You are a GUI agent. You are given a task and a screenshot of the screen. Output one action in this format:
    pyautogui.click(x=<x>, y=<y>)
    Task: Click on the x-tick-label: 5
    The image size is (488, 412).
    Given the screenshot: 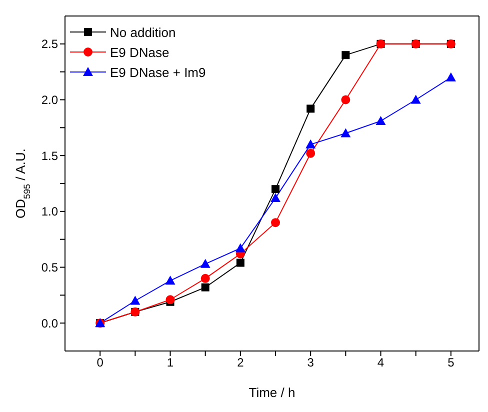 What is the action you would take?
    pyautogui.click(x=451, y=363)
    